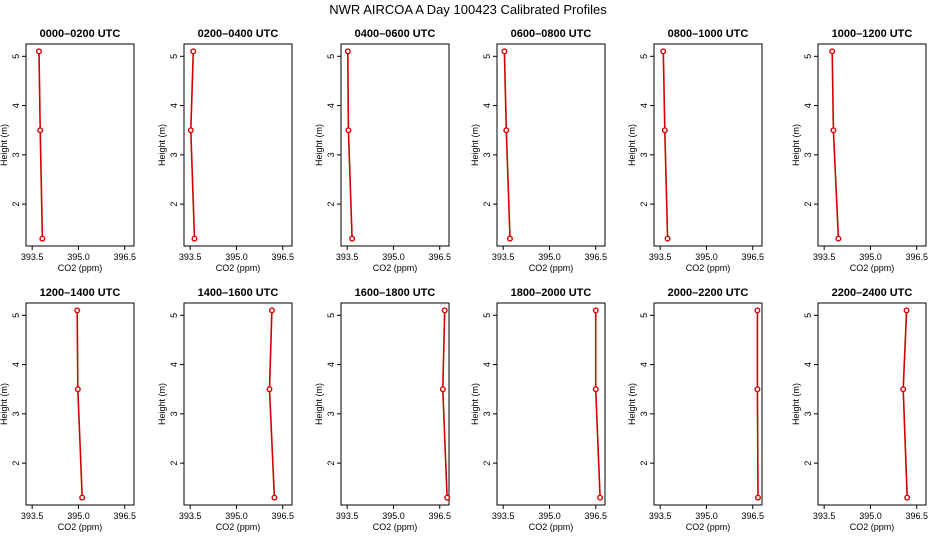 This screenshot has height=540, width=936. What do you see at coordinates (238, 293) in the screenshot?
I see `panel-title: 1400–1600 UTC` at bounding box center [238, 293].